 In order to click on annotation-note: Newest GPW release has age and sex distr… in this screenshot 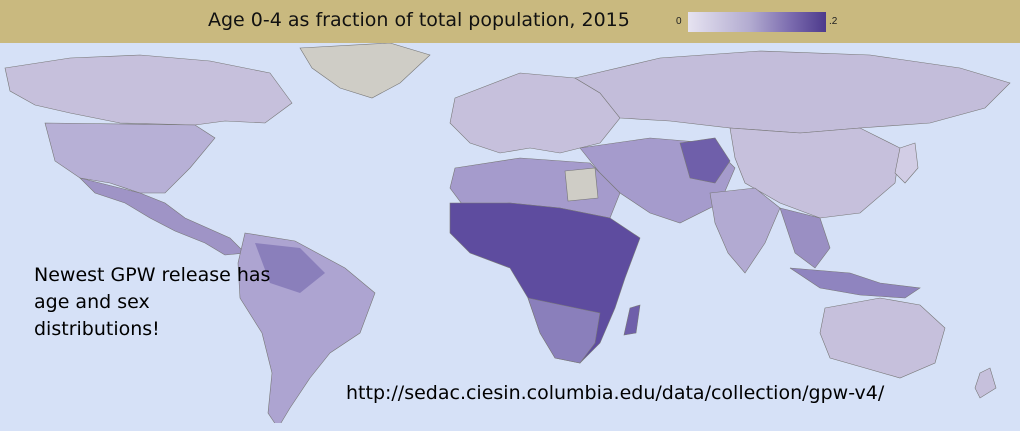, I will do `click(152, 302)`.